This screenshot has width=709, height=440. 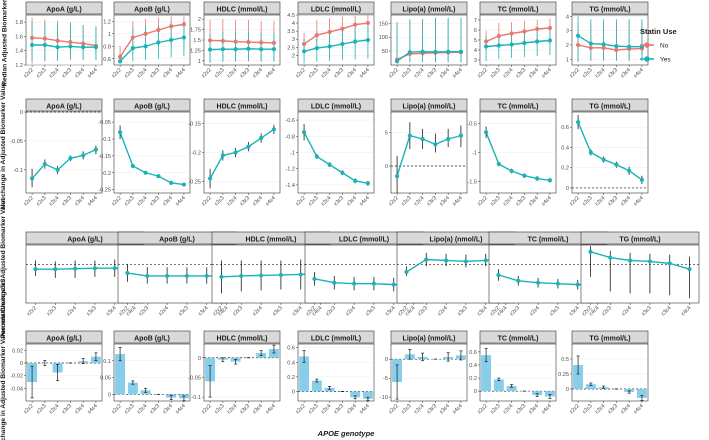 What do you see at coordinates (385, 379) in the screenshot?
I see `y-tick-label: -5` at bounding box center [385, 379].